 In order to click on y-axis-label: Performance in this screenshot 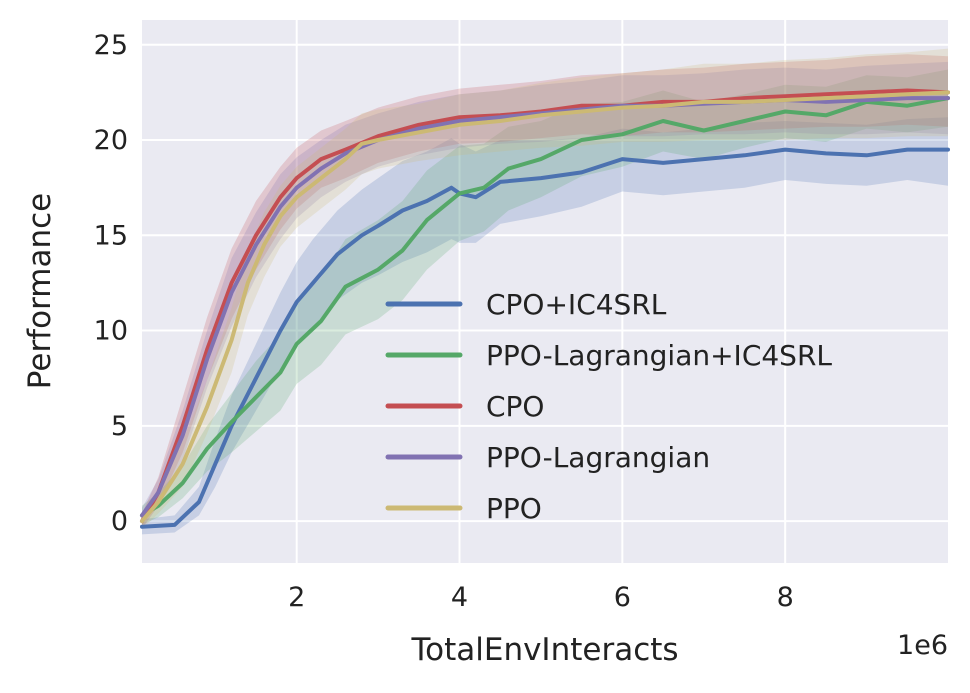, I will do `click(40, 291)`.